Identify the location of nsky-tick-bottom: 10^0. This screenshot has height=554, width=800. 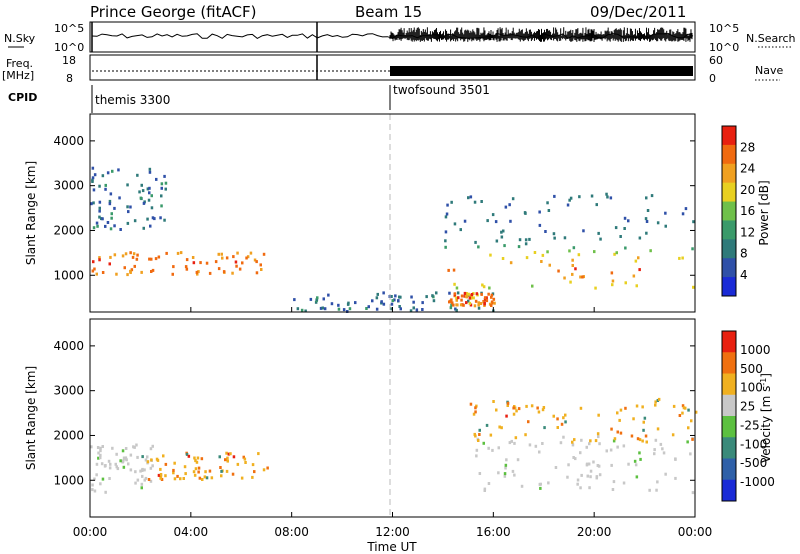
(69, 47).